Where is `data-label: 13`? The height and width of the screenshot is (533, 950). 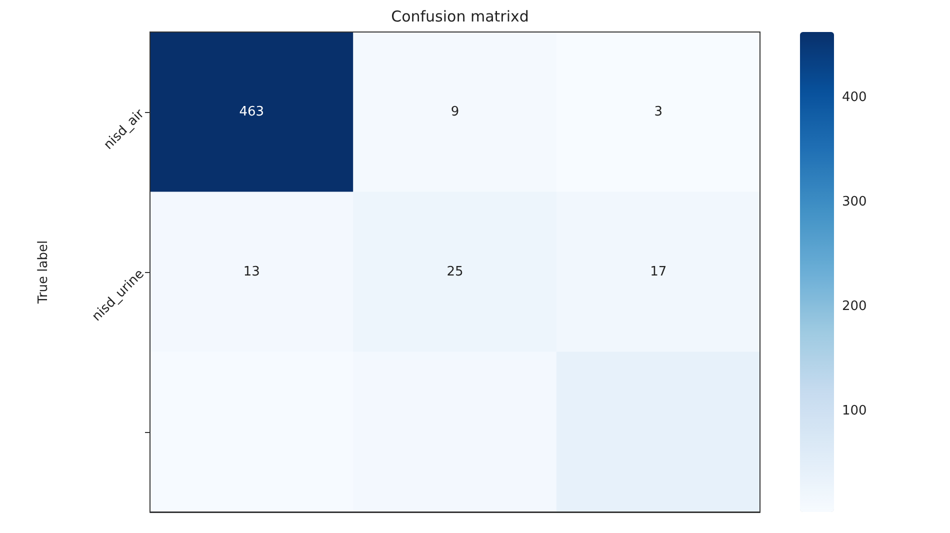 data-label: 13 is located at coordinates (251, 272).